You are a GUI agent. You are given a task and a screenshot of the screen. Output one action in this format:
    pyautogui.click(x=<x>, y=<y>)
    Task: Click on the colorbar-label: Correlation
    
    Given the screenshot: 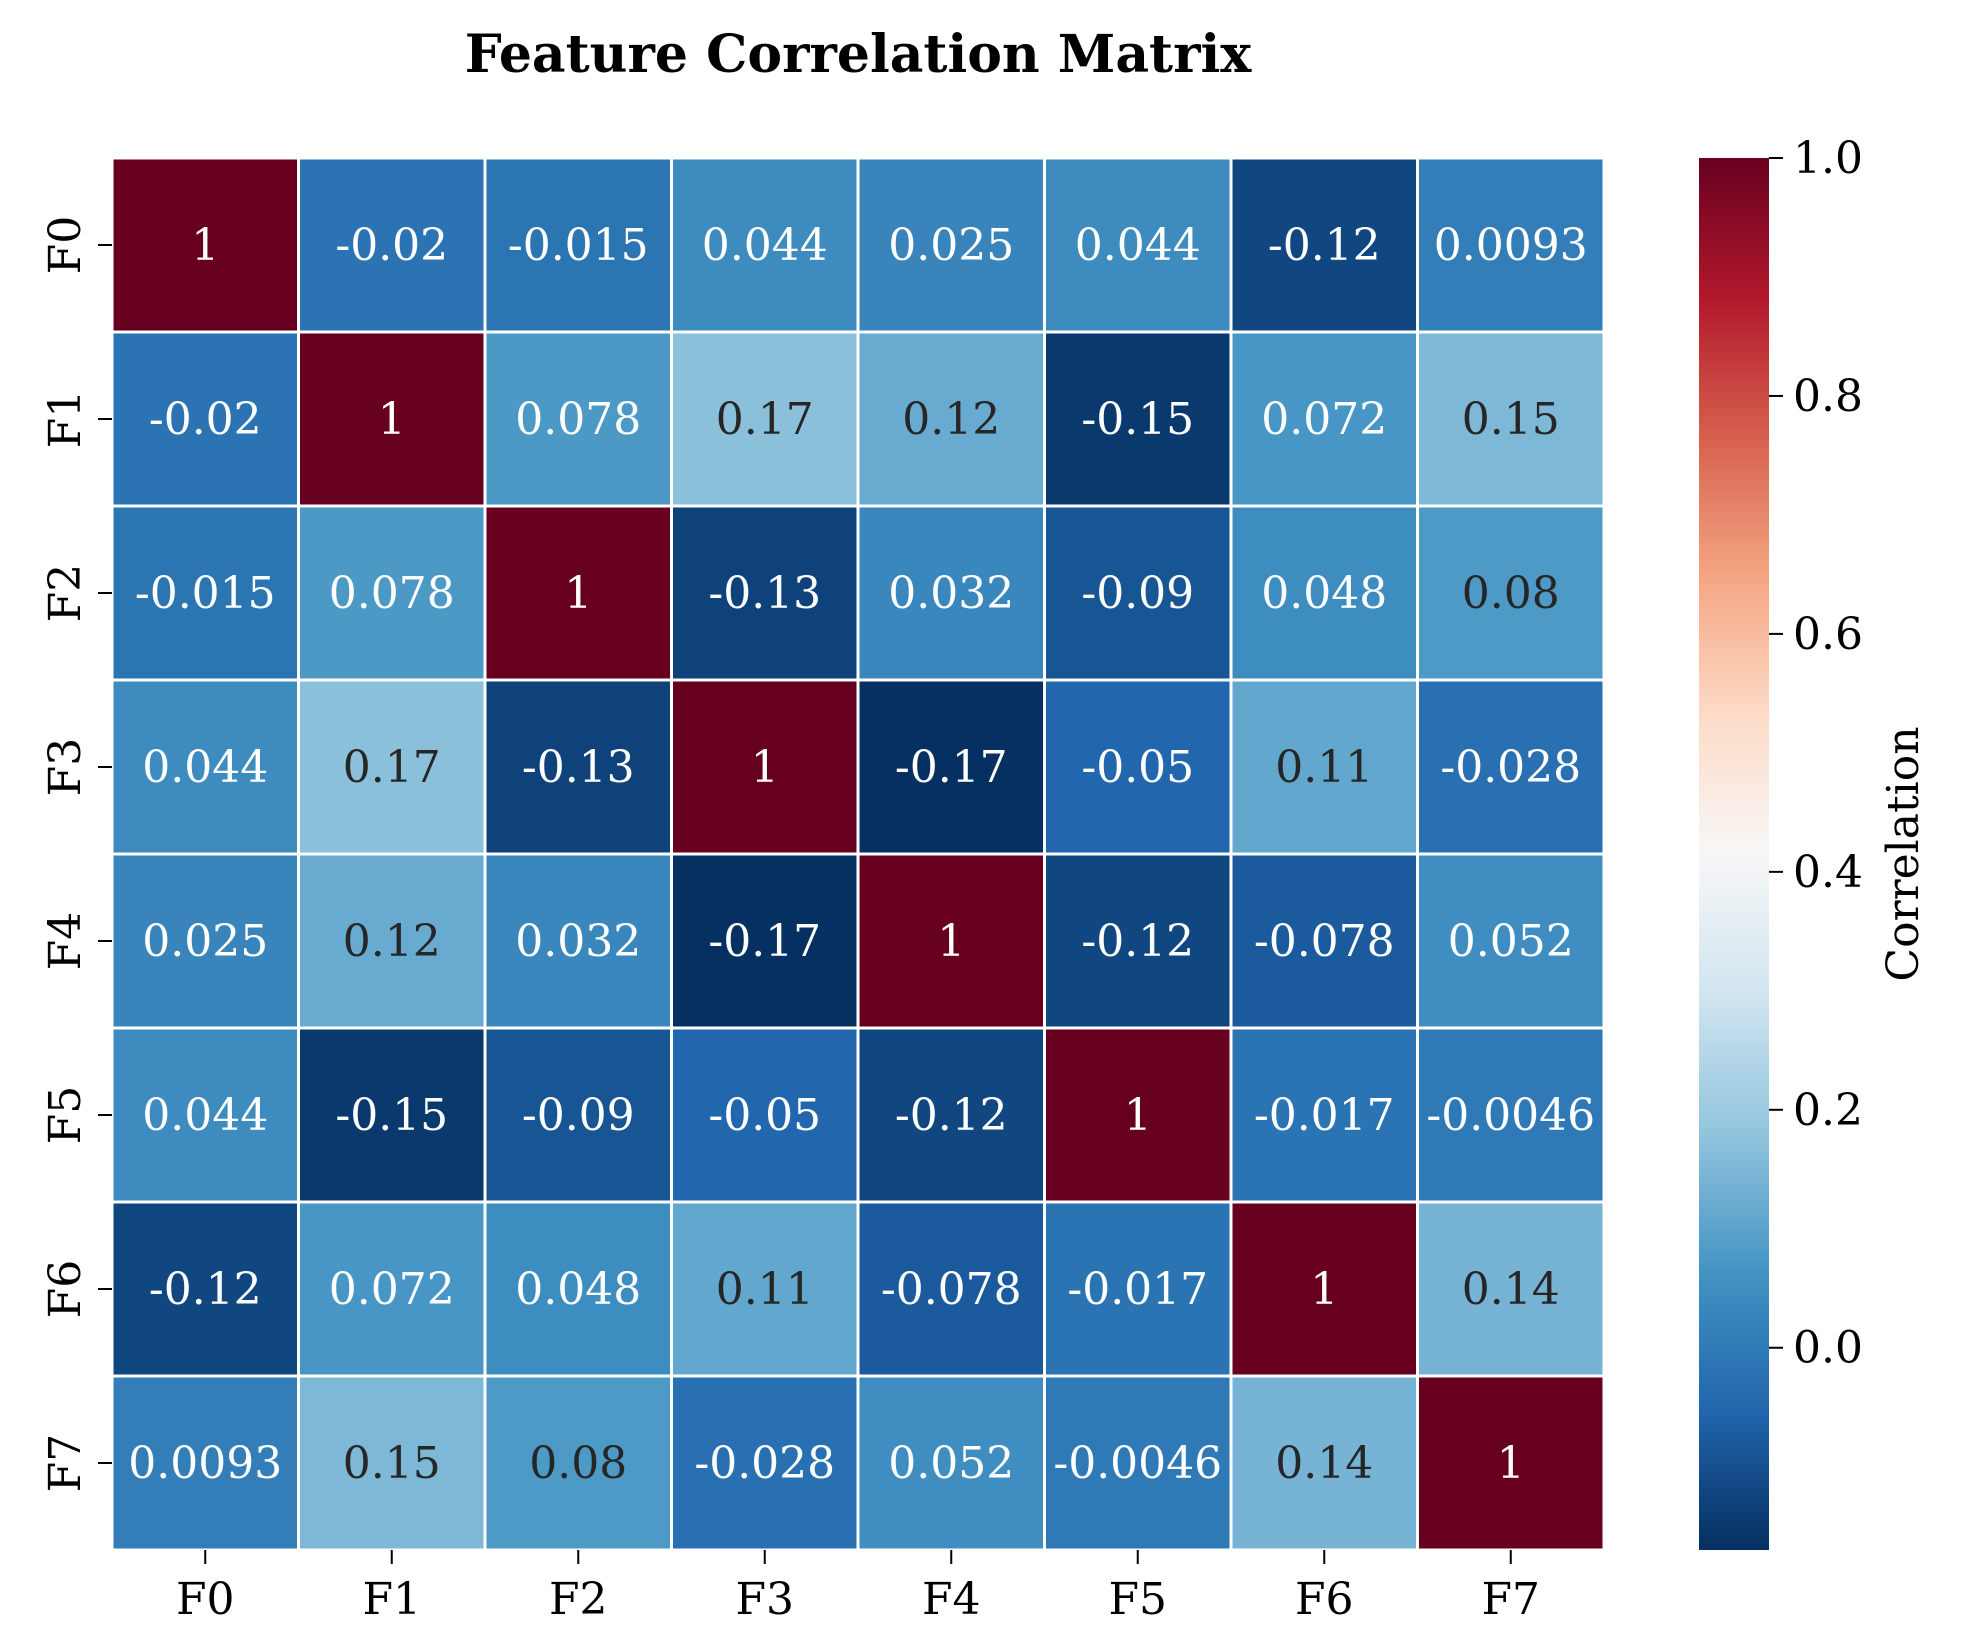 What is the action you would take?
    pyautogui.click(x=1903, y=853)
    